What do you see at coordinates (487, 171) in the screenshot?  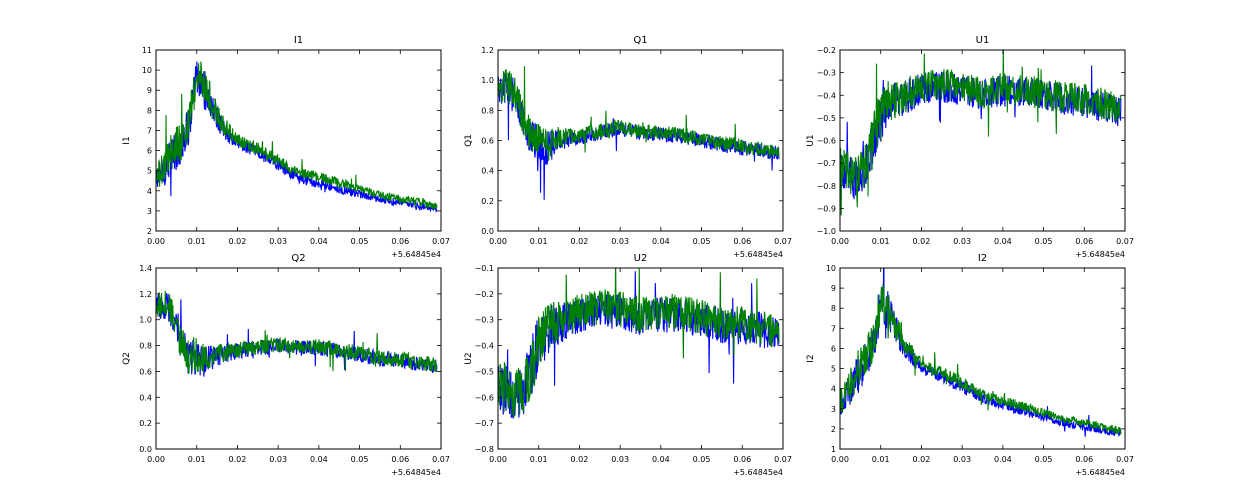 I see `y-tick-label: 0.4` at bounding box center [487, 171].